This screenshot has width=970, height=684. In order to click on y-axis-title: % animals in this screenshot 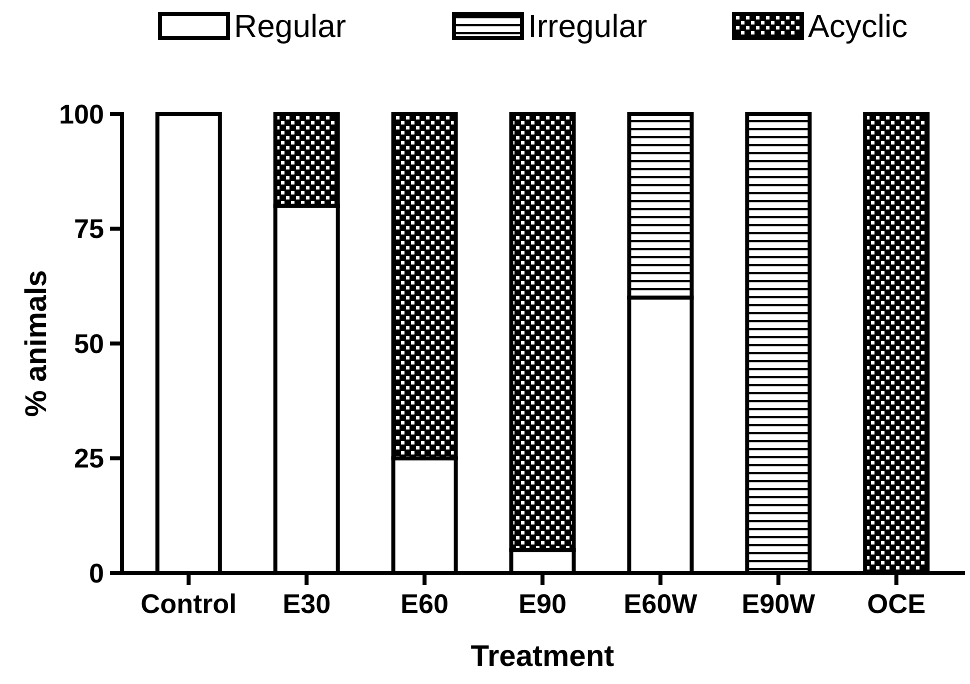, I will do `click(36, 343)`.